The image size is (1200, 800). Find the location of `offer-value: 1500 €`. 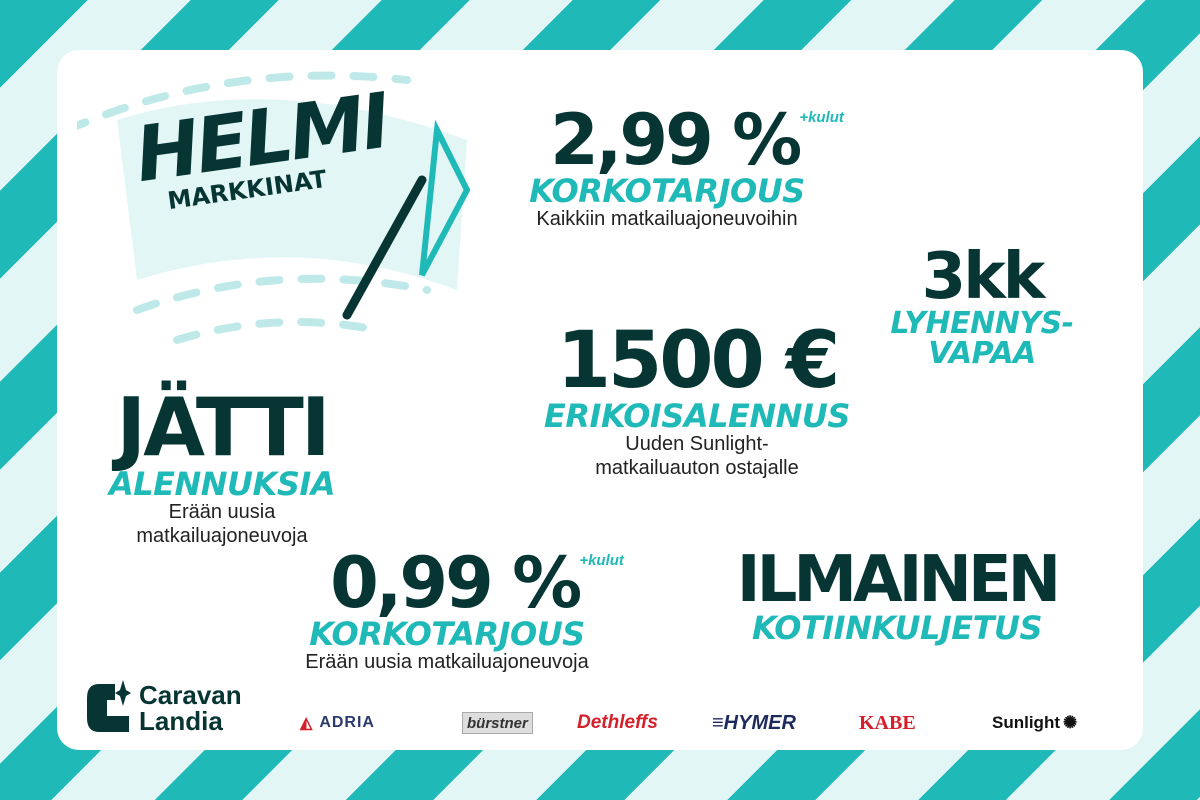

offer-value: 1500 € is located at coordinates (698, 361).